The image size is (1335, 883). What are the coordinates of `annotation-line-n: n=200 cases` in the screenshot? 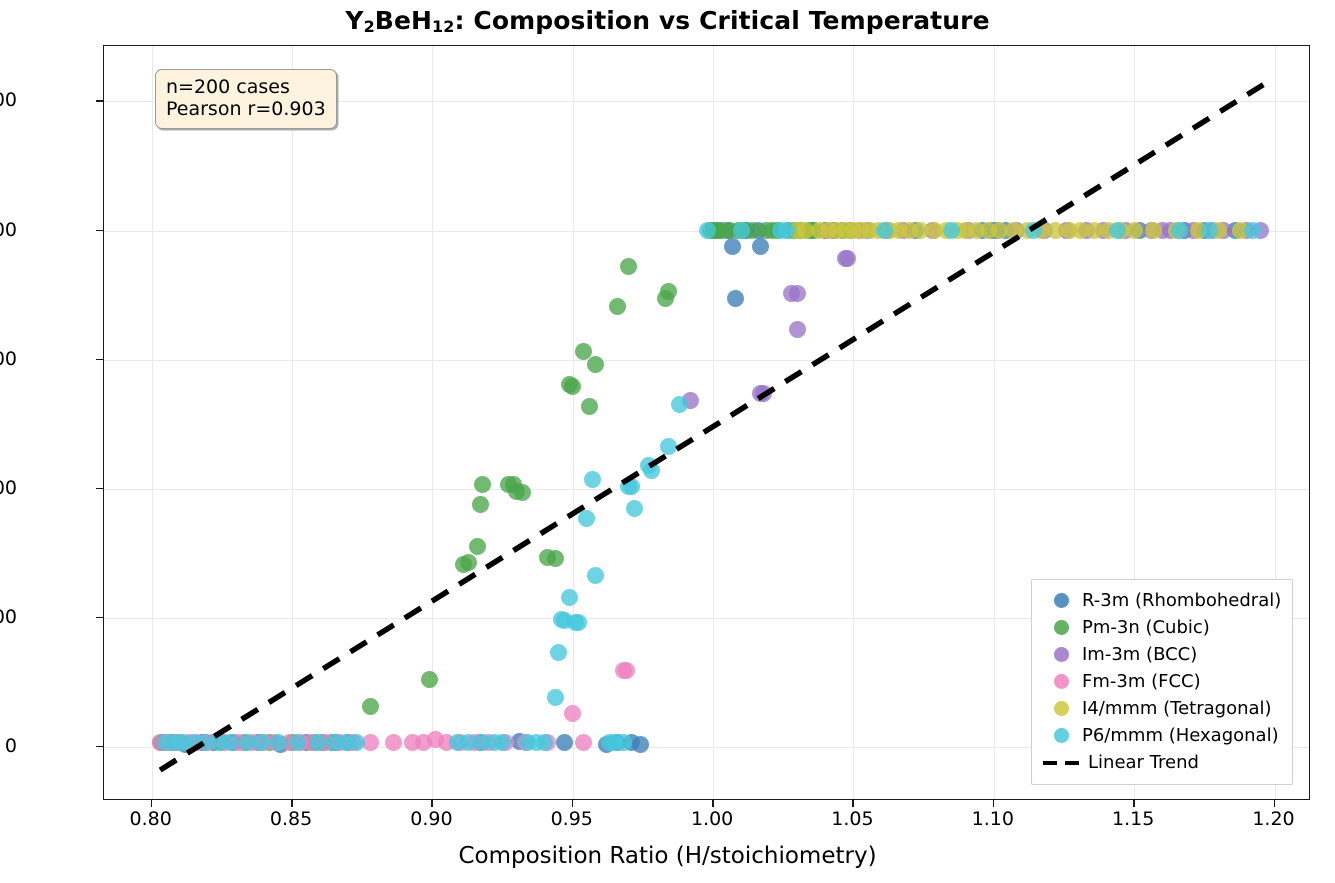 It's located at (228, 87).